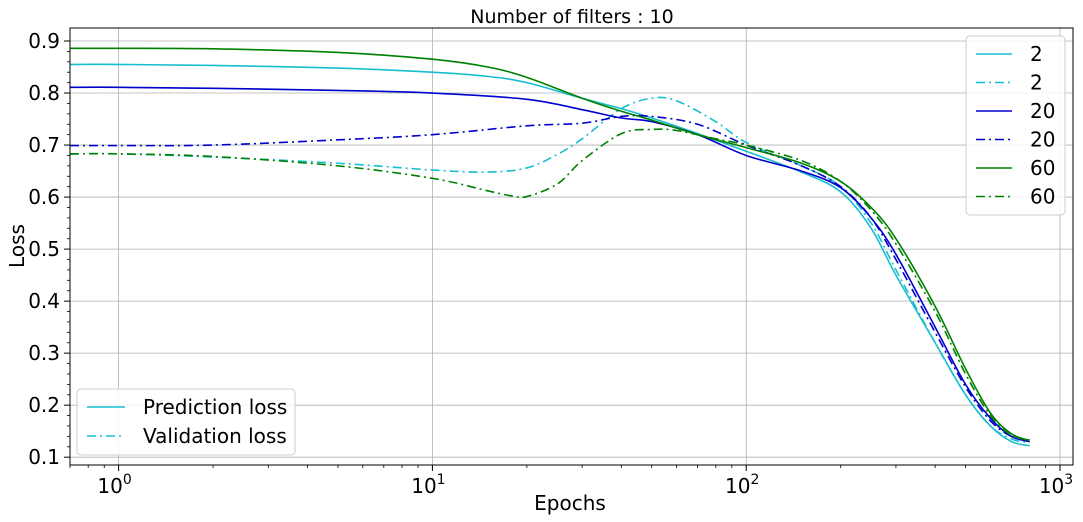 The image size is (1083, 522). I want to click on y-tick-label: 0.1, so click(44, 457).